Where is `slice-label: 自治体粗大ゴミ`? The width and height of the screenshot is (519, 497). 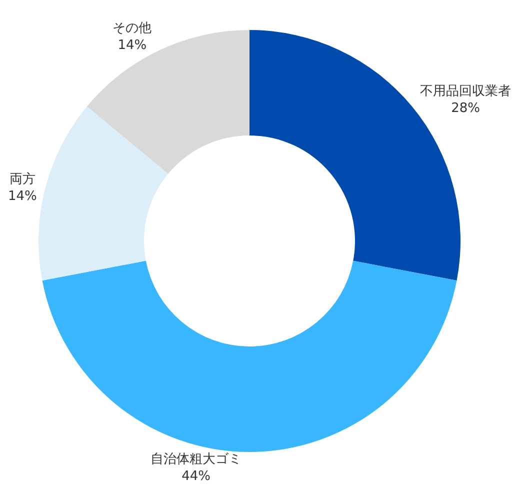
slice-label: 自治体粗大ゴミ is located at coordinates (196, 459).